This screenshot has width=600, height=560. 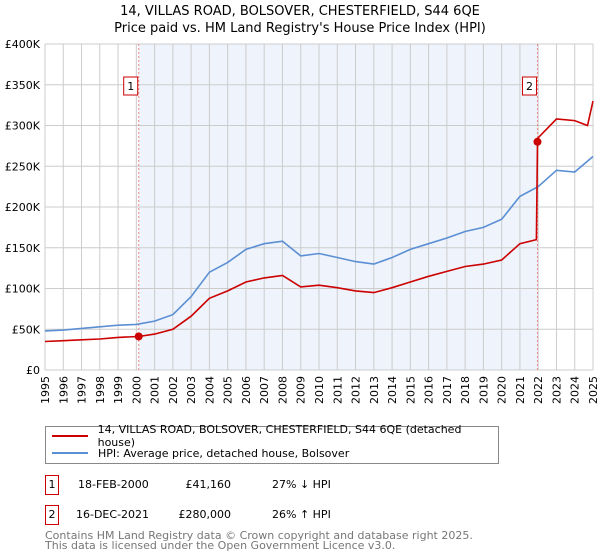 What do you see at coordinates (33, 370) in the screenshot?
I see `y-tick-label: £0` at bounding box center [33, 370].